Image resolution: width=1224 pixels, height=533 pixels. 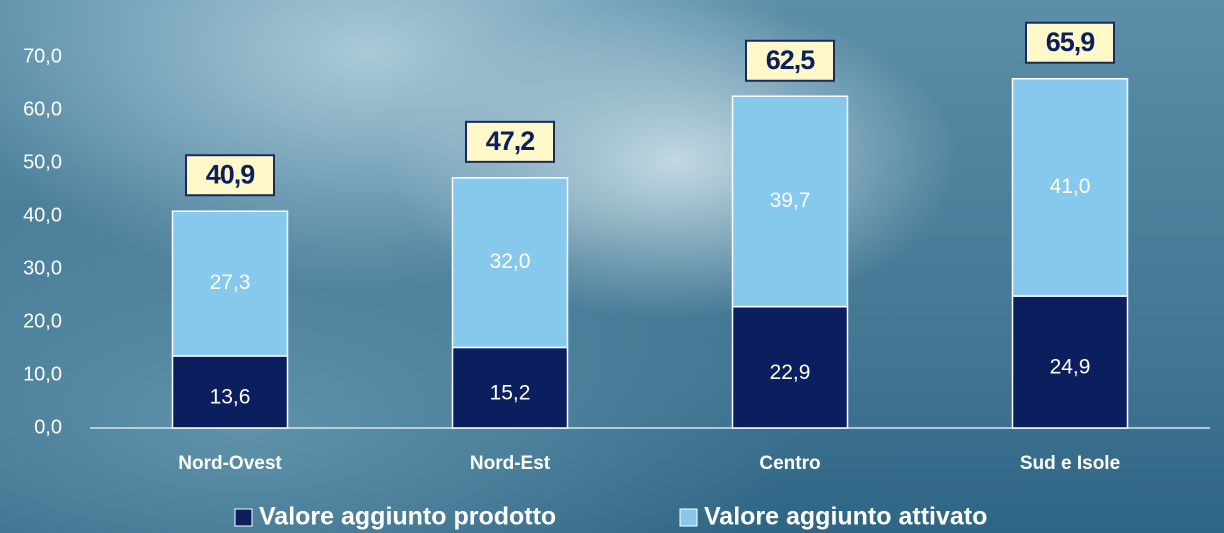 I want to click on value-label: 39,7, so click(x=790, y=200).